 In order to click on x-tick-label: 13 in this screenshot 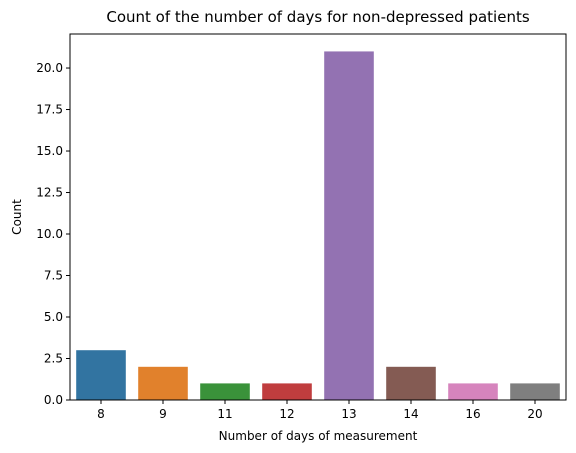, I will do `click(348, 414)`.